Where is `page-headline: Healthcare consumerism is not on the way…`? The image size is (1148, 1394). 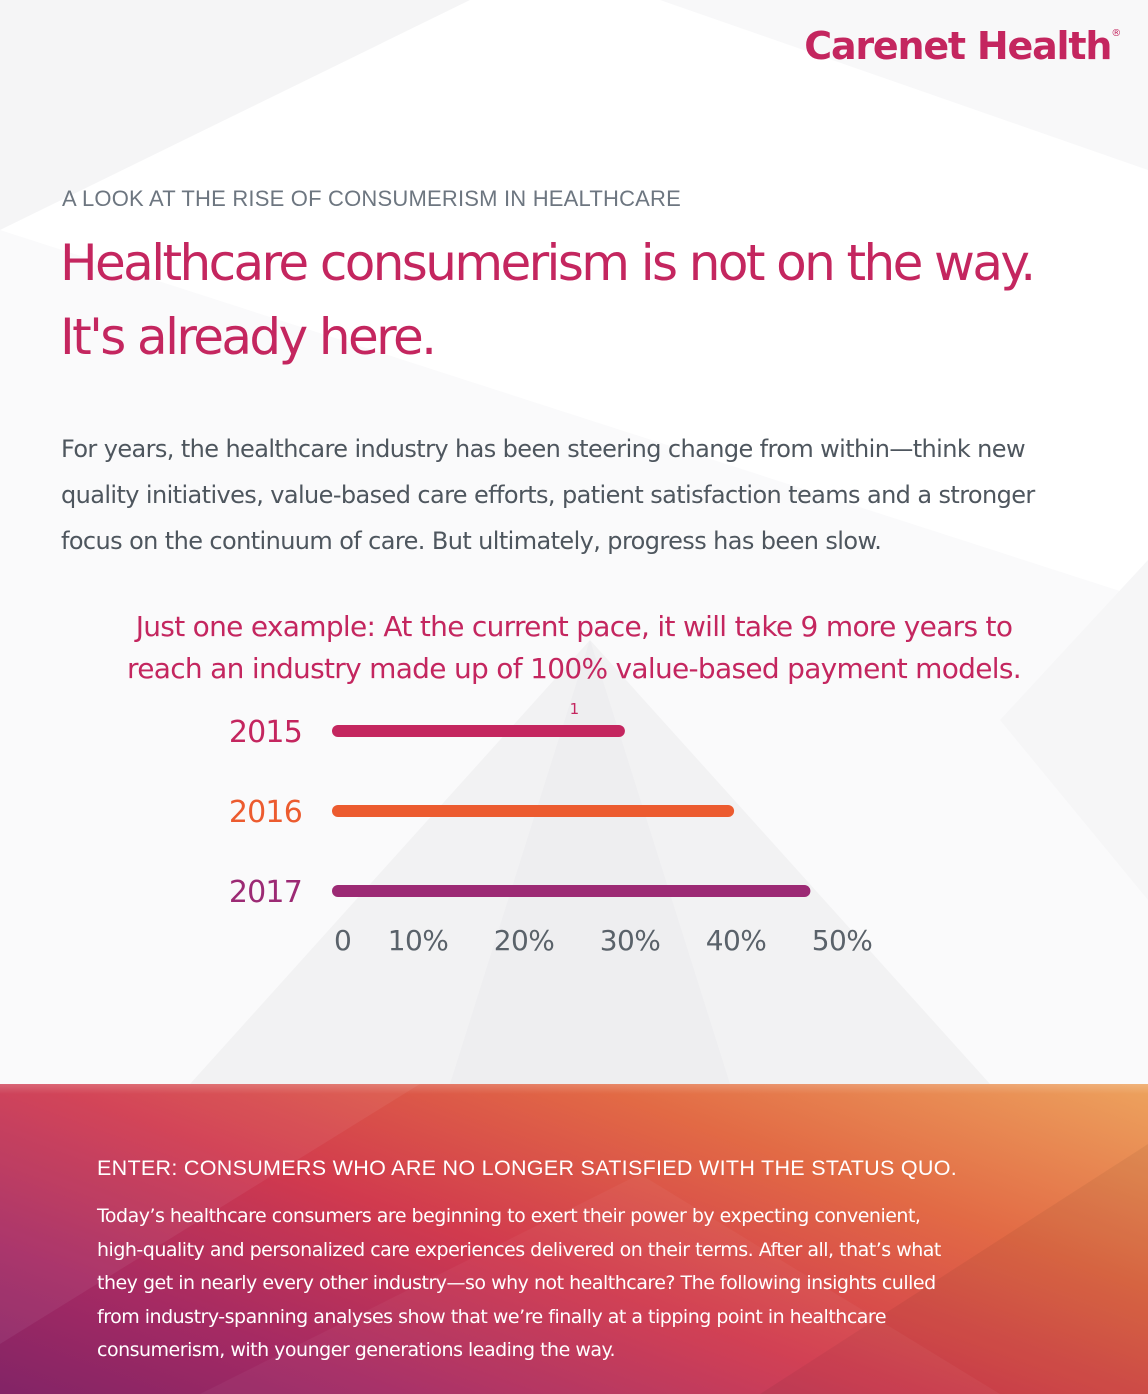
page-headline: Healthcare consumerism is not on the way… is located at coordinates (590, 300).